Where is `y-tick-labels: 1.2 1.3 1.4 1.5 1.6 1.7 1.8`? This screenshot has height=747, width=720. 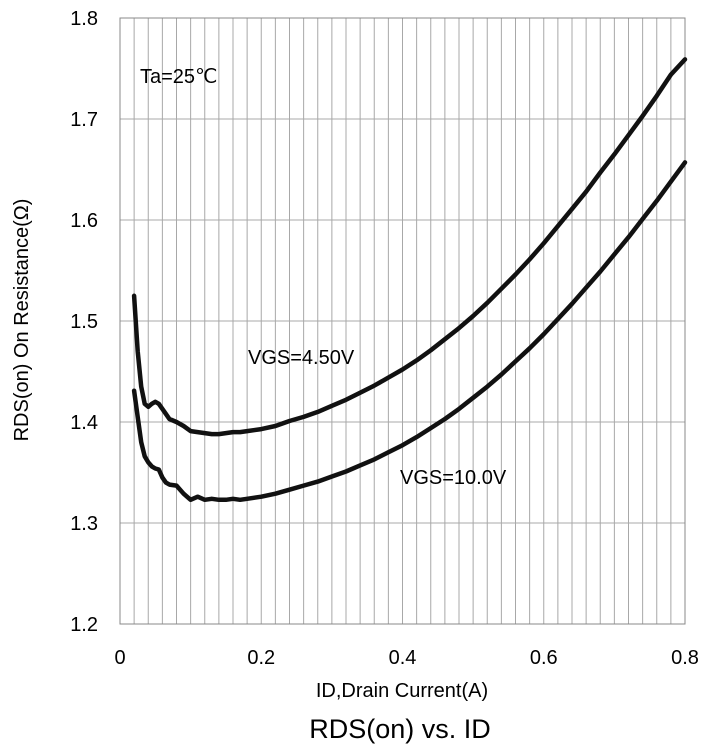 y-tick-labels: 1.2 1.3 1.4 1.5 1.6 1.7 1.8 is located at coordinates (84, 322).